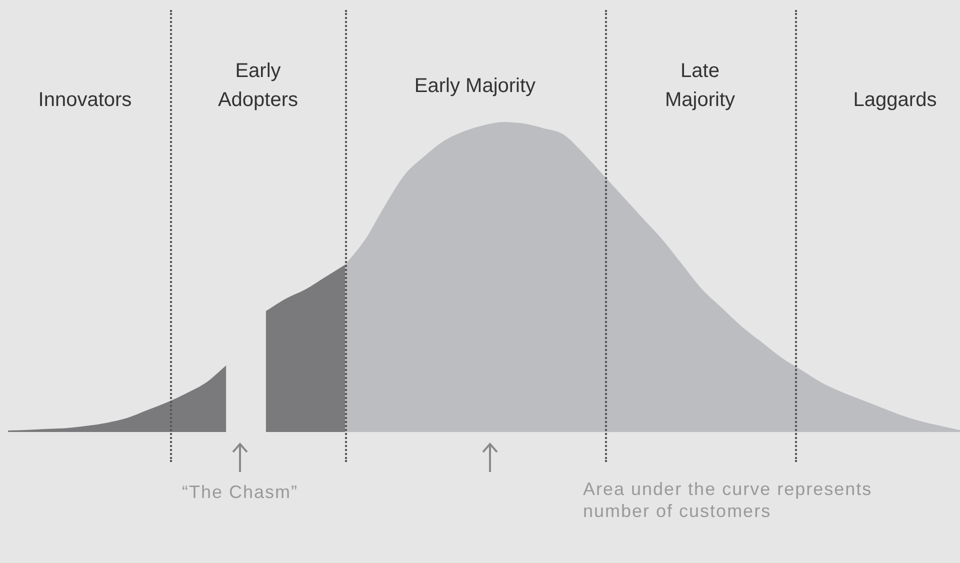 The height and width of the screenshot is (563, 960). I want to click on text: Laggards, so click(895, 100).